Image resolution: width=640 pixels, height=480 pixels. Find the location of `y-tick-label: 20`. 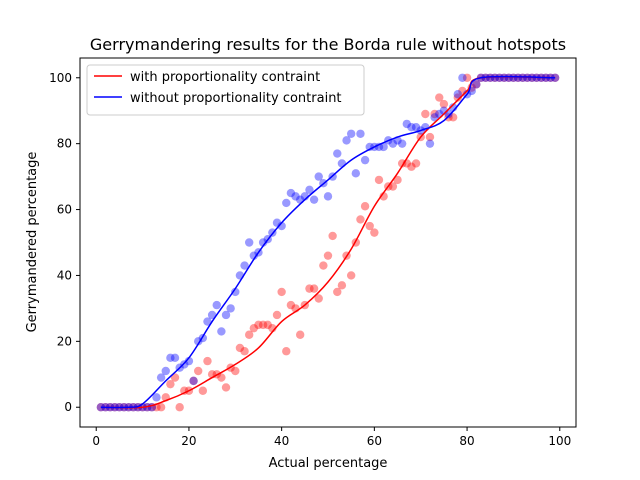

y-tick-label: 20 is located at coordinates (64, 341).